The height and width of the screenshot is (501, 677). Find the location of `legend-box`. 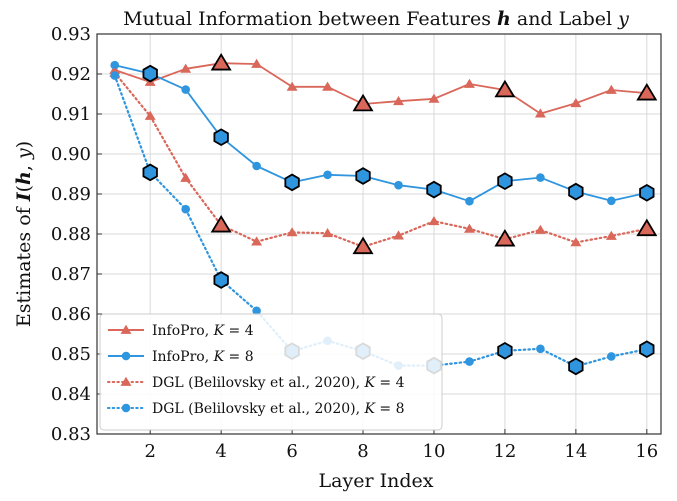

legend-box is located at coordinates (271, 372).